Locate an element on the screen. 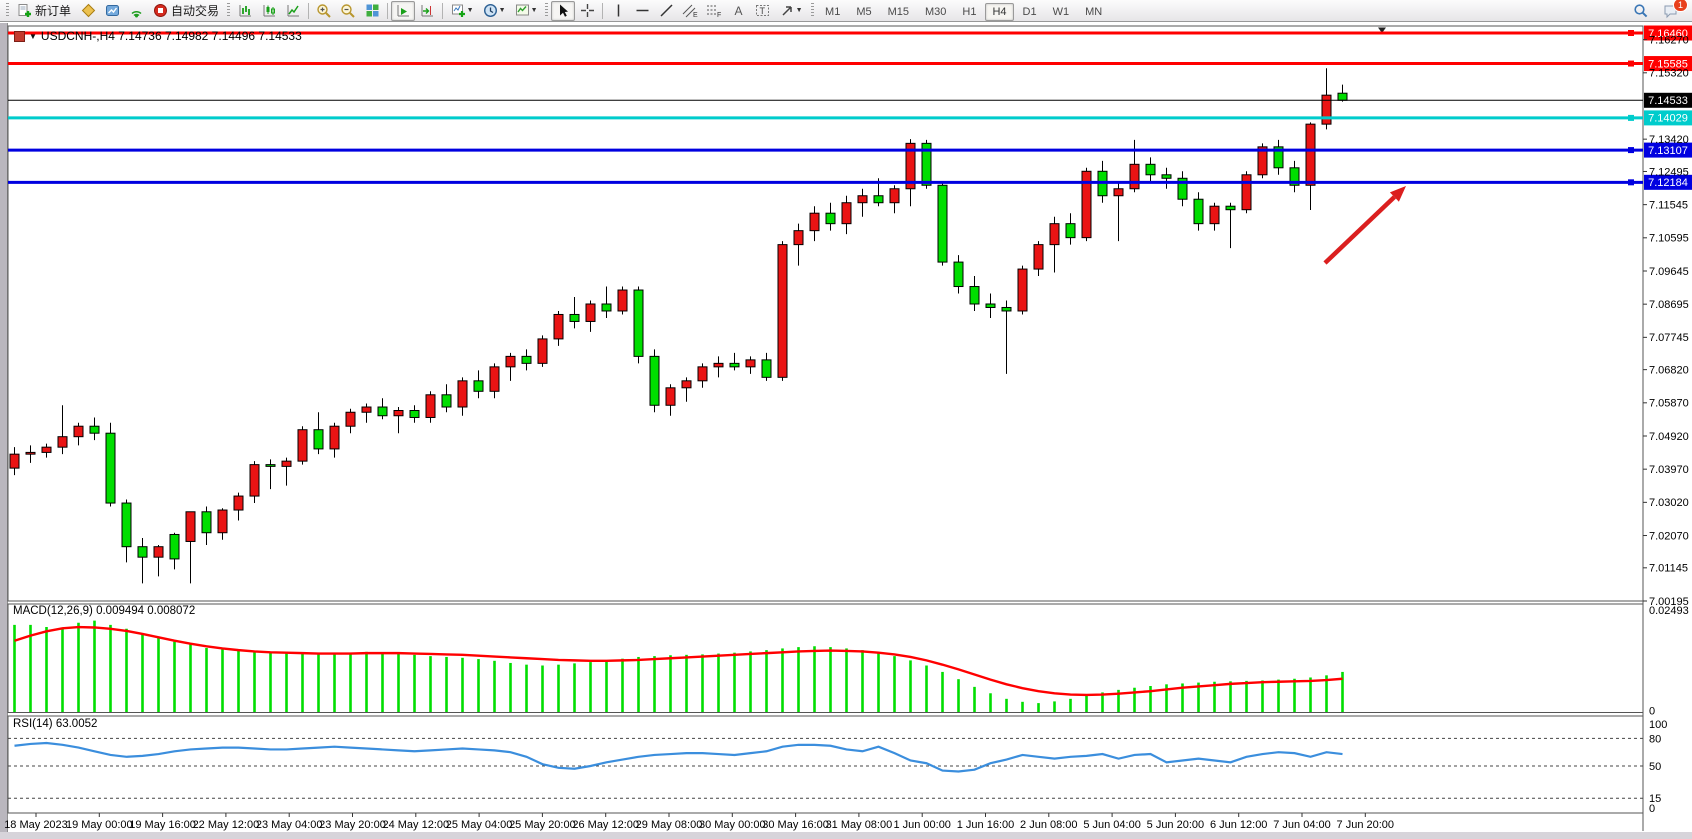 The height and width of the screenshot is (839, 1692). timeframe-H1: H1 is located at coordinates (969, 11).